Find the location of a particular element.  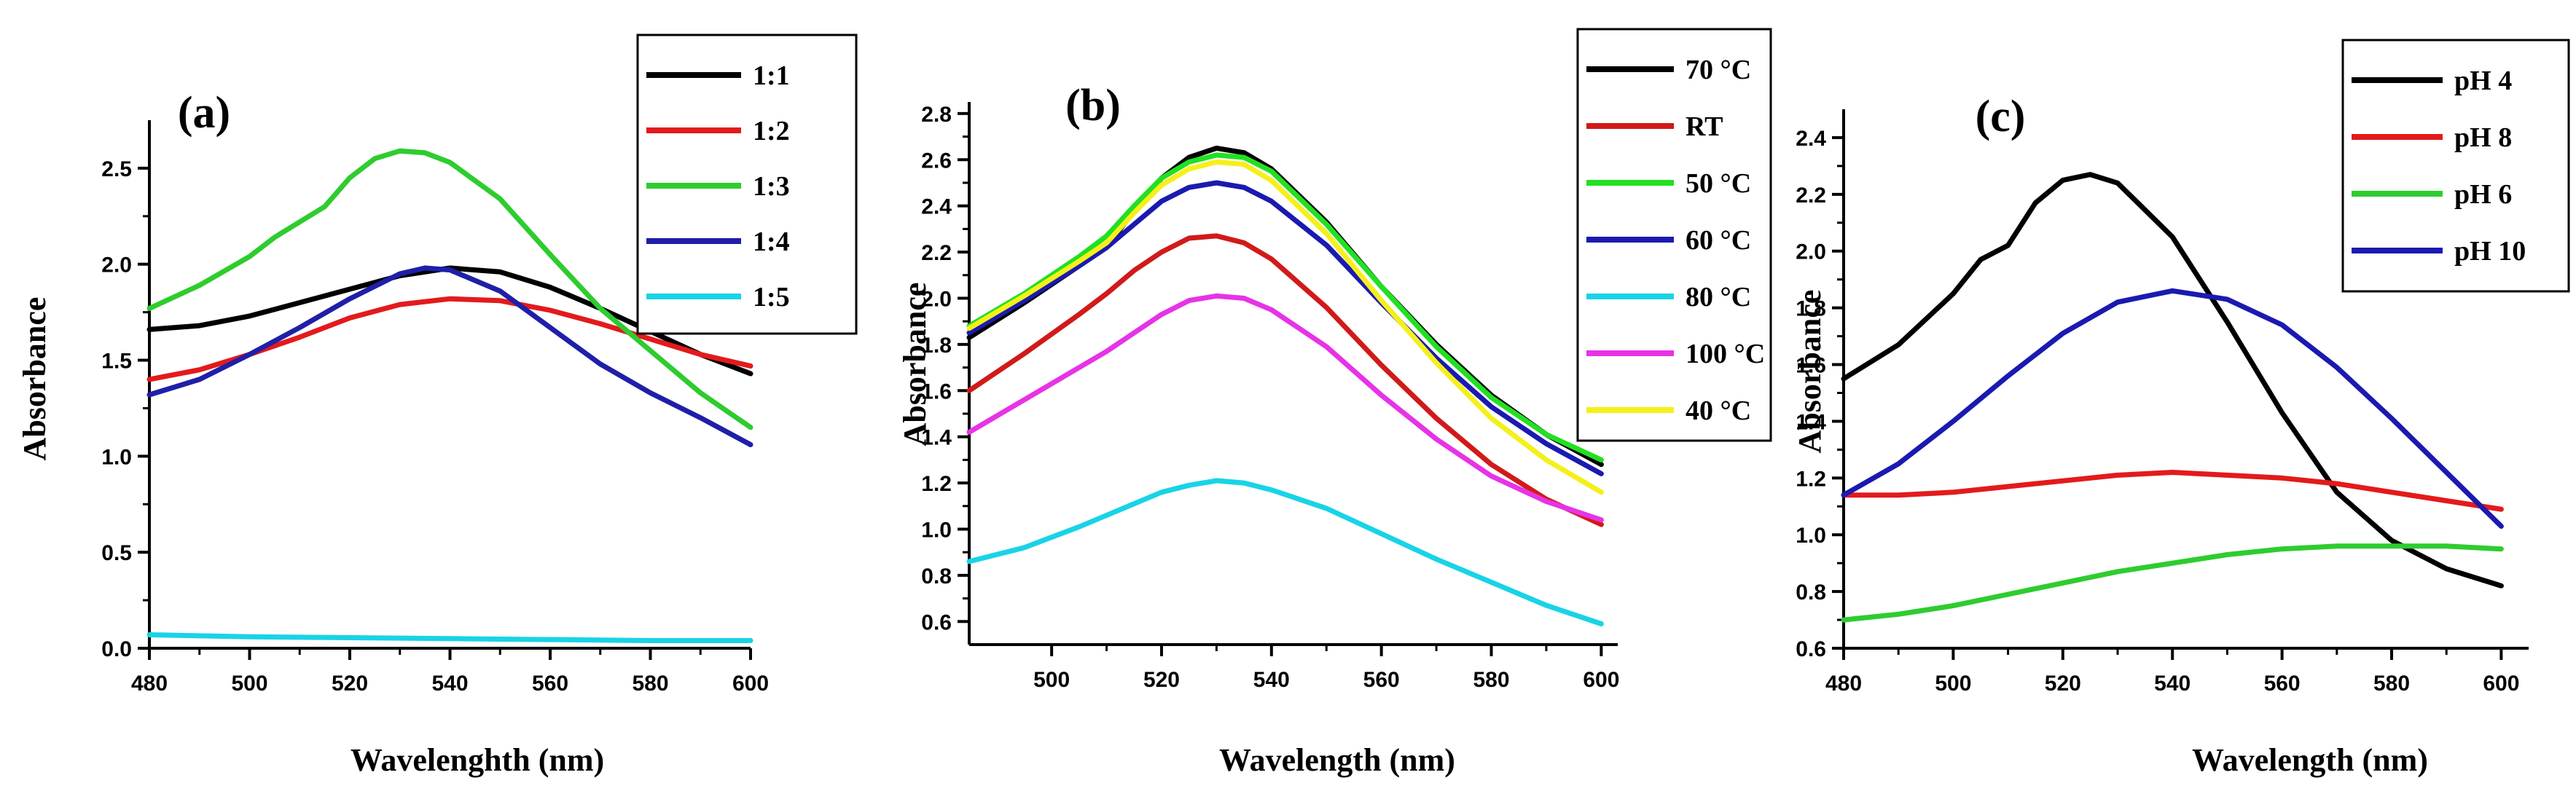

legend-label: 1:5 is located at coordinates (771, 297).